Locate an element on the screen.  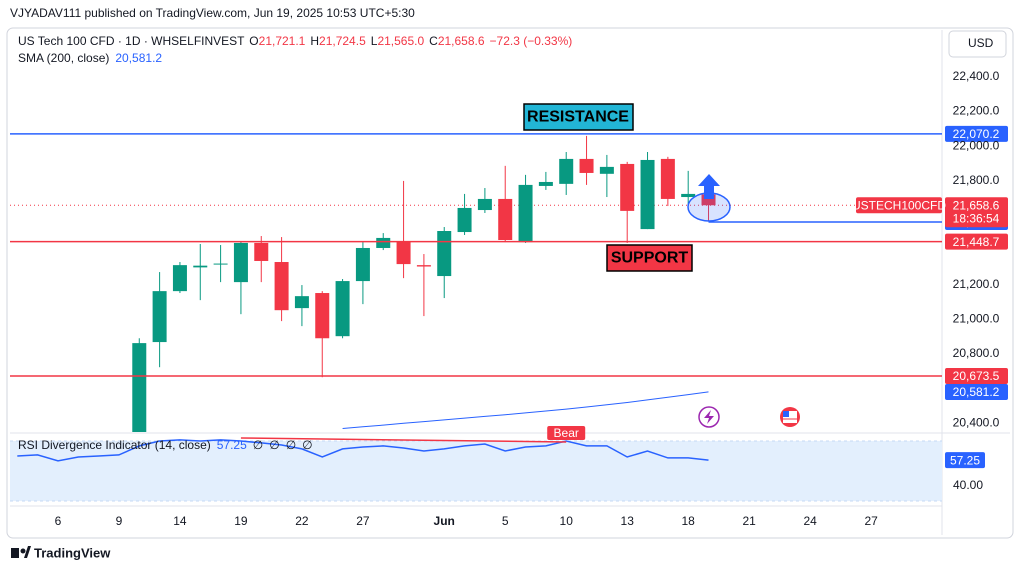
level-tag-label: 20,673.5 is located at coordinates (976, 376).